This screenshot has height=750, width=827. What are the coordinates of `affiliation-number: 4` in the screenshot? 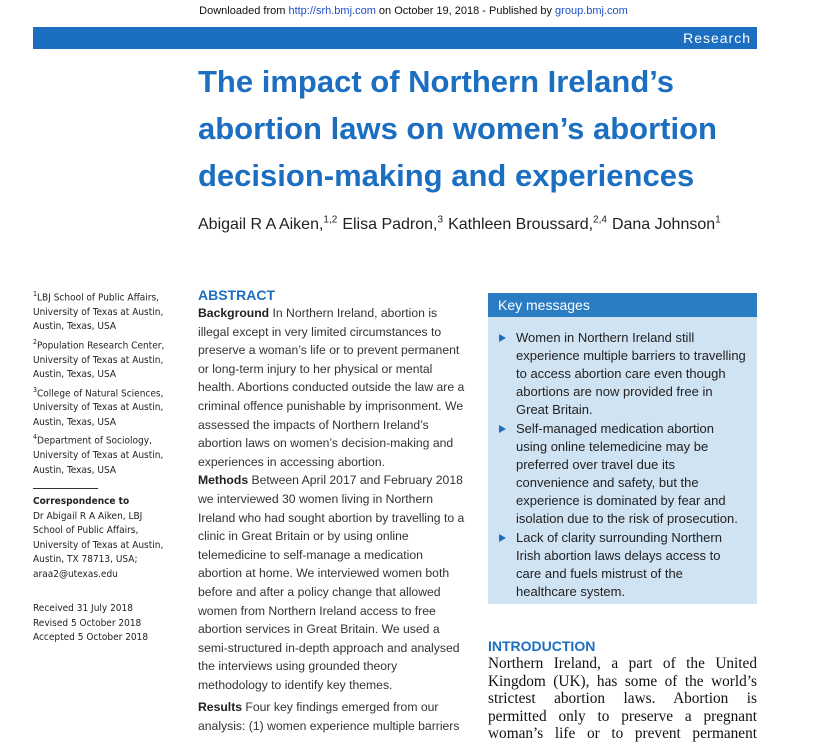 It's located at (35, 437).